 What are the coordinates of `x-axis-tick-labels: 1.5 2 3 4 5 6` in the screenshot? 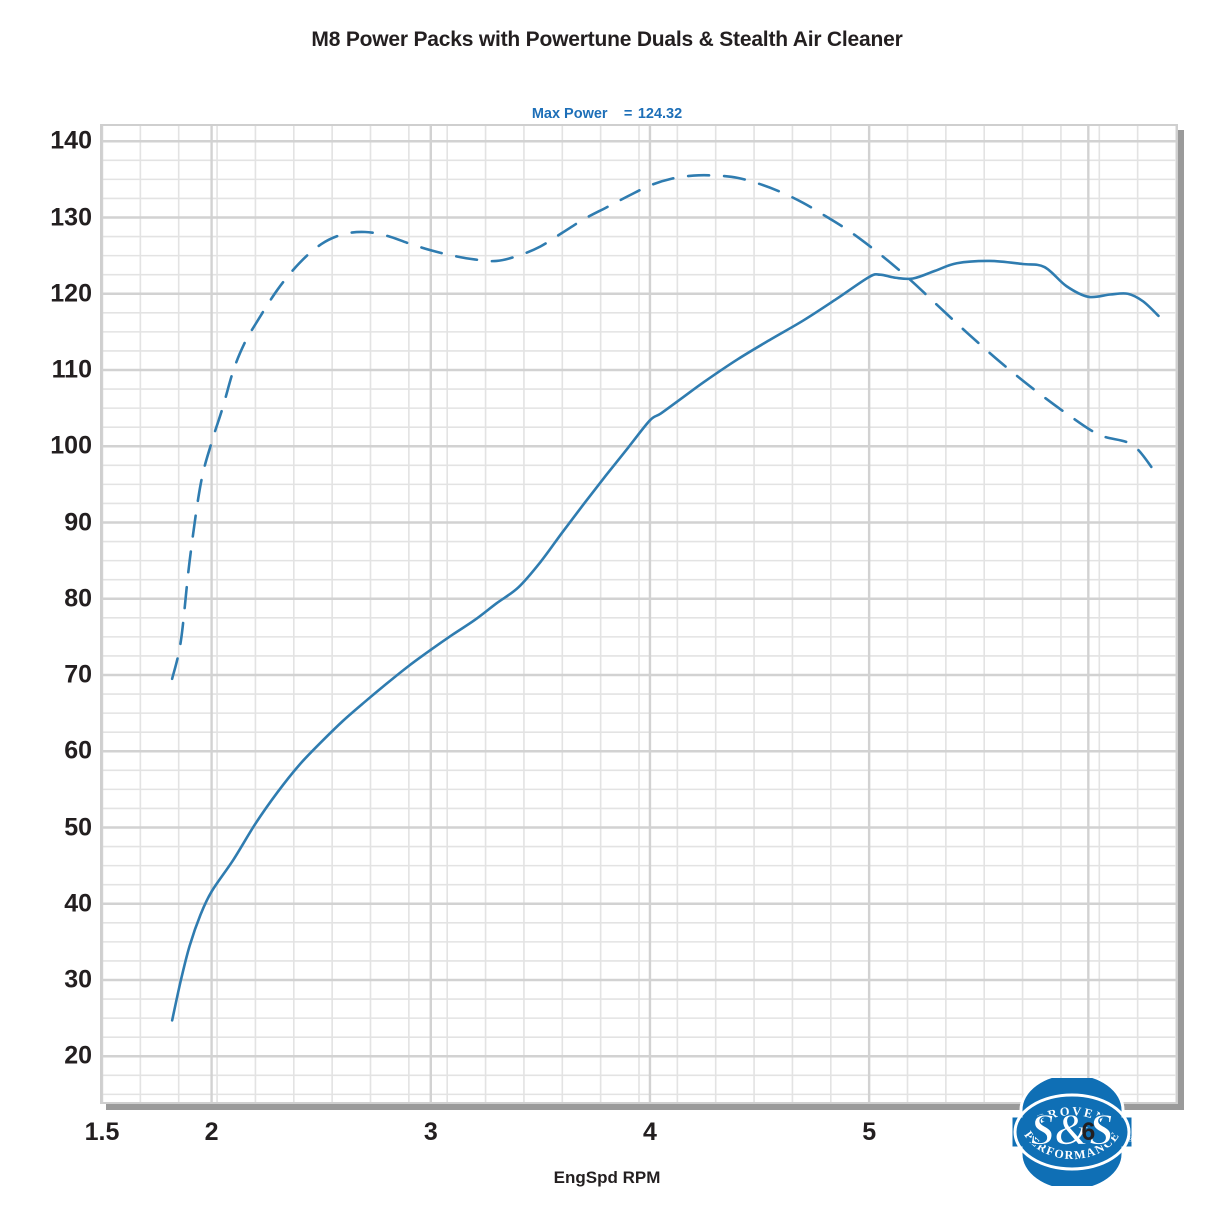 It's located at (607, 1143).